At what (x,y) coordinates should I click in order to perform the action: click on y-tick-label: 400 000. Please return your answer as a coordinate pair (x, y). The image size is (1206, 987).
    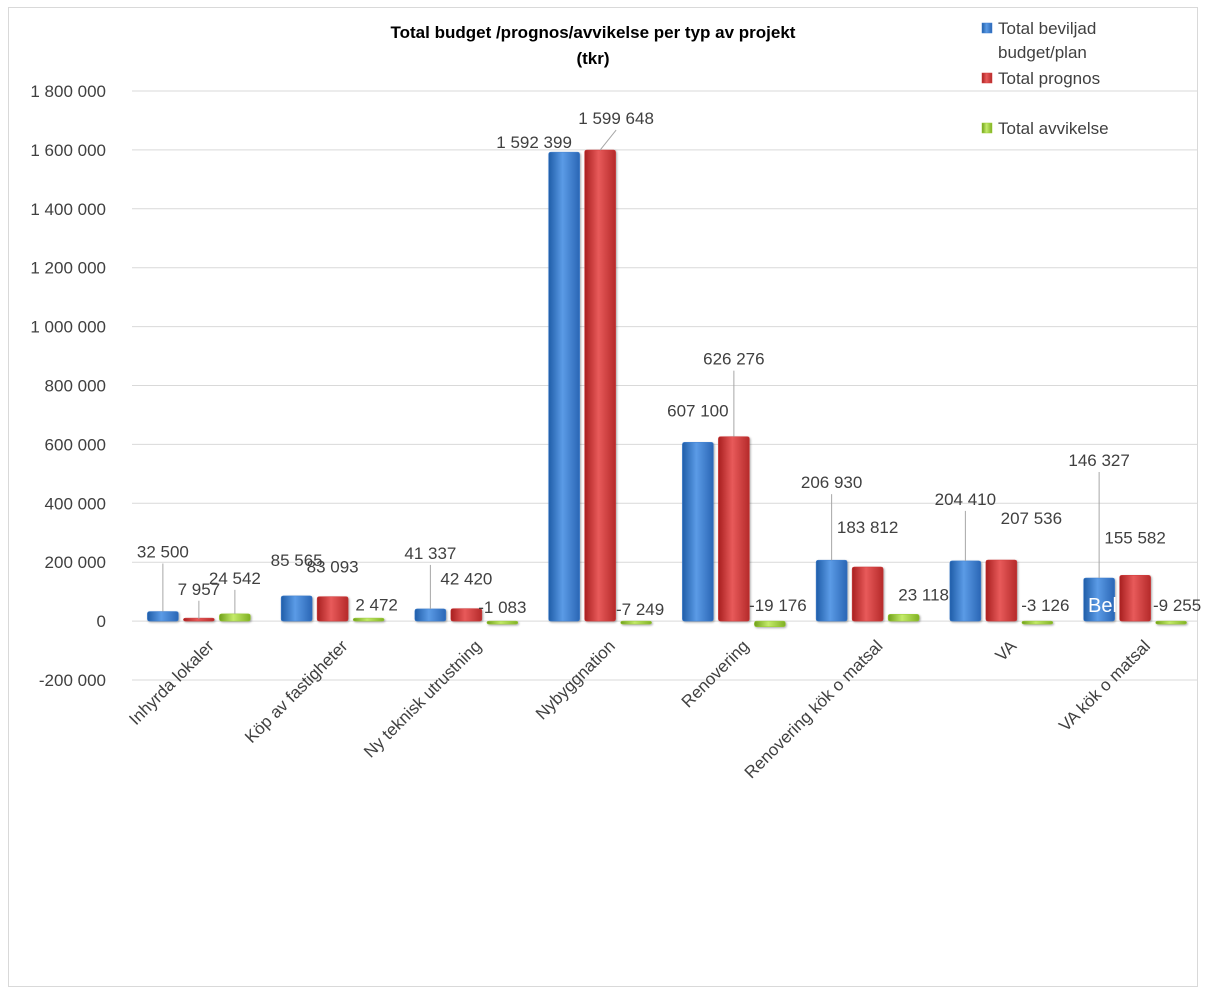
    Looking at the image, I should click on (75, 503).